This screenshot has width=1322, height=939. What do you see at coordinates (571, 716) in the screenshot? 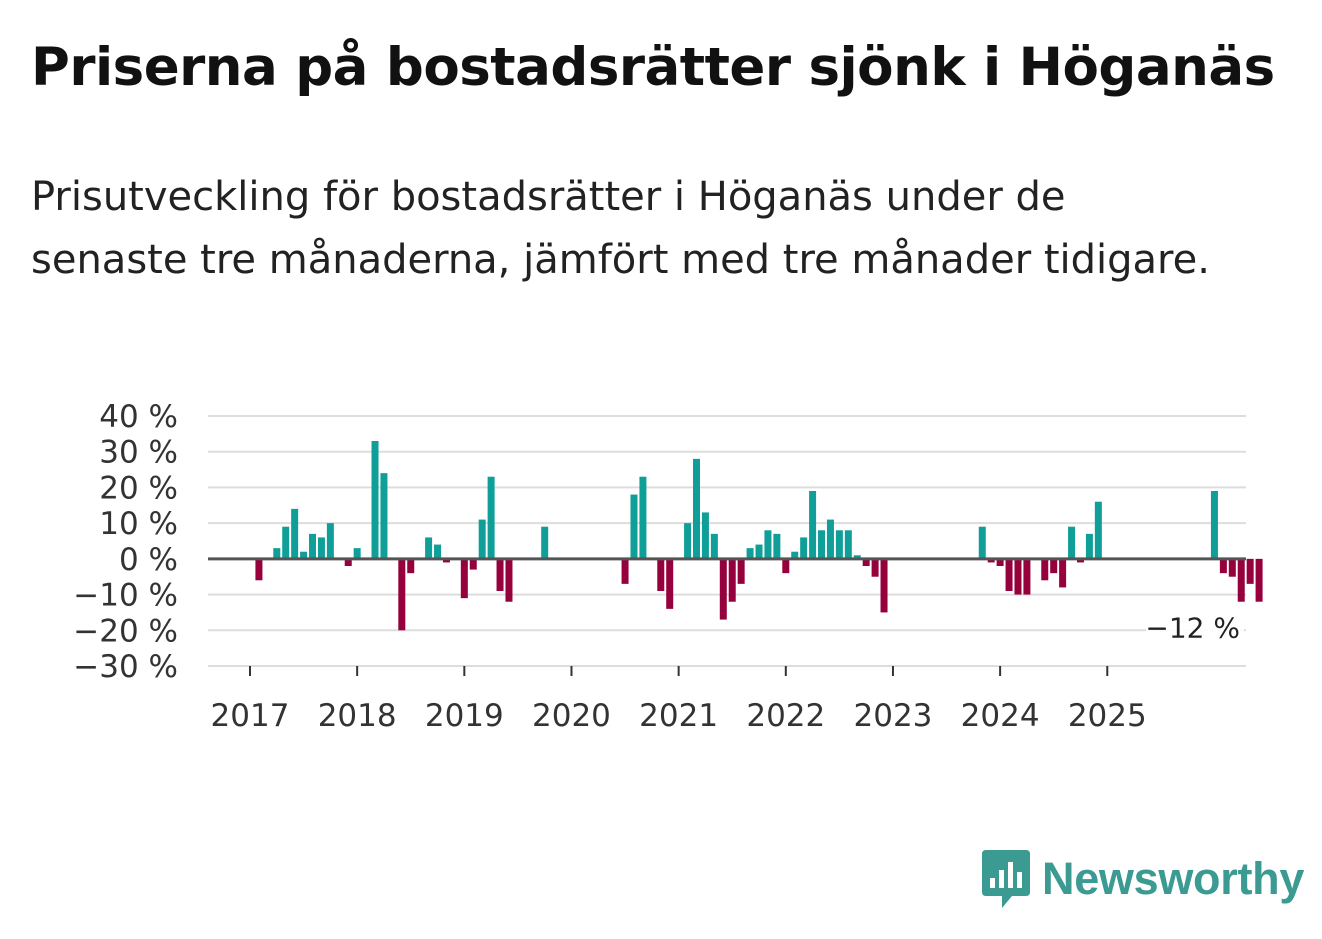
I see `x-tick-label: 2020` at bounding box center [571, 716].